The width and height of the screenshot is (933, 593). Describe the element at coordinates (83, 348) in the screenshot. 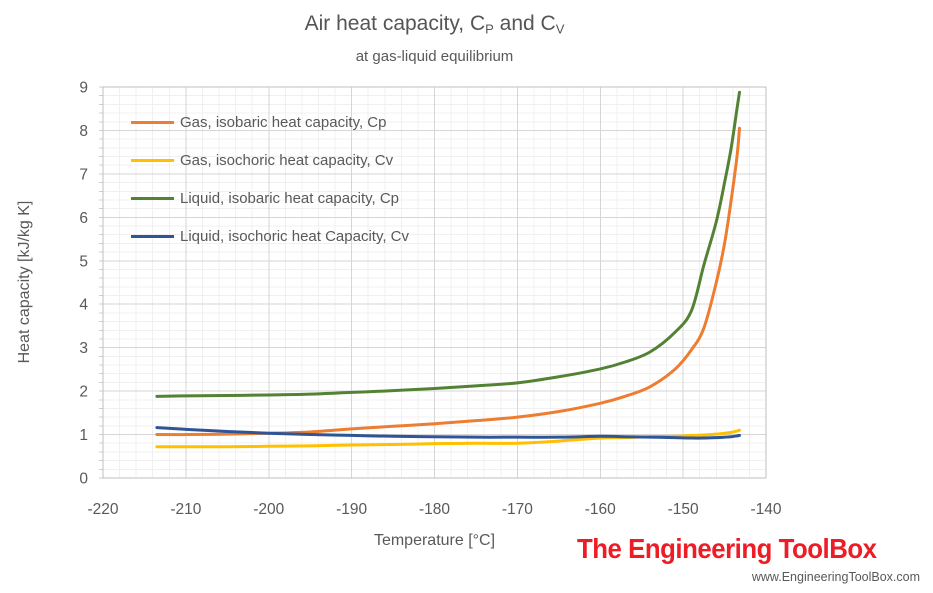

I see `y-tick-label: 3` at that location.